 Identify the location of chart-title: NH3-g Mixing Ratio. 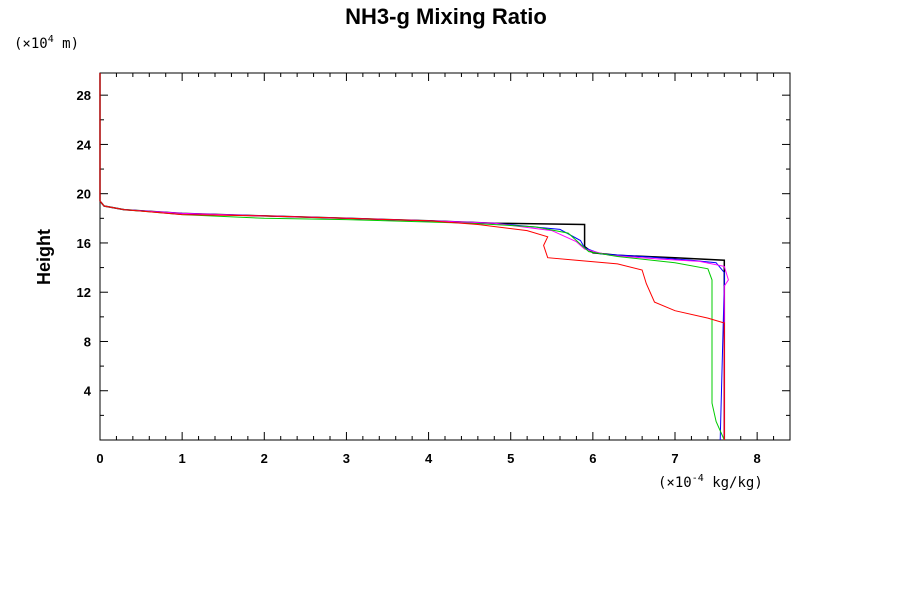
(446, 16).